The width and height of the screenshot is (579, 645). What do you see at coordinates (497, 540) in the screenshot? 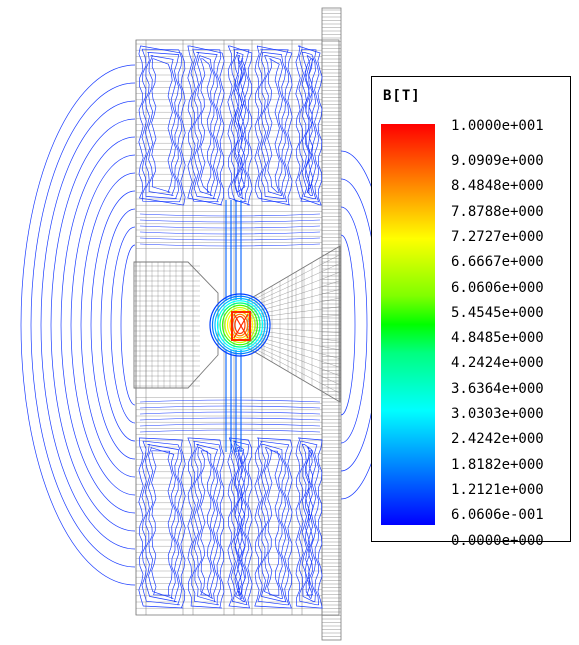
I see `colorbar-tick-label: 0.0000e+000` at bounding box center [497, 540].